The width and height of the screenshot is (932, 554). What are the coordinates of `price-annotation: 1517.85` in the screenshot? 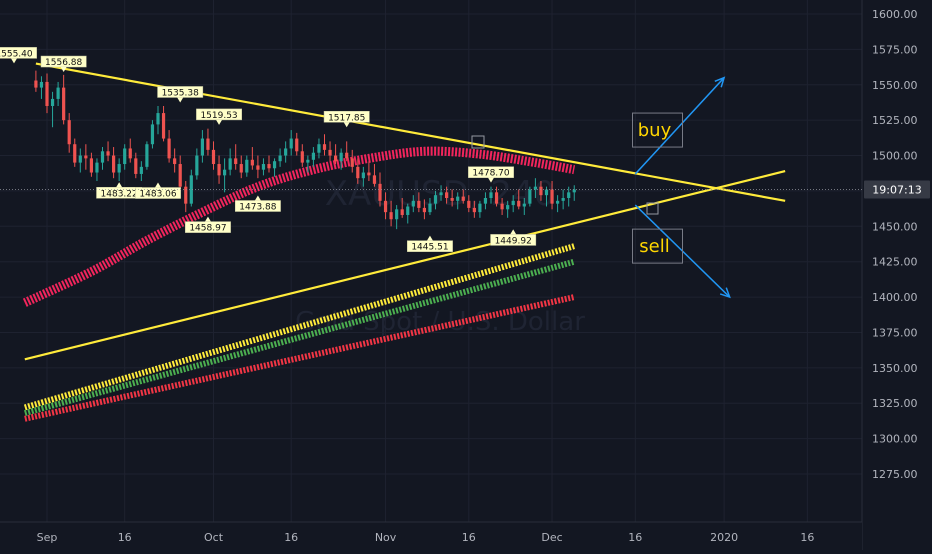 It's located at (346, 118).